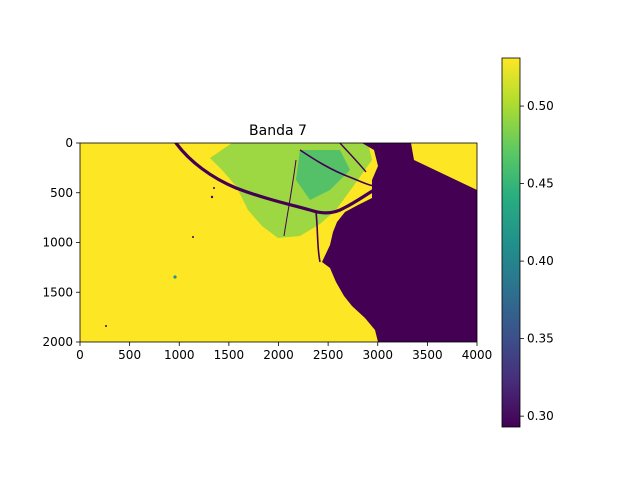  Describe the element at coordinates (275, 179) in the screenshot. I see `river-main` at that location.